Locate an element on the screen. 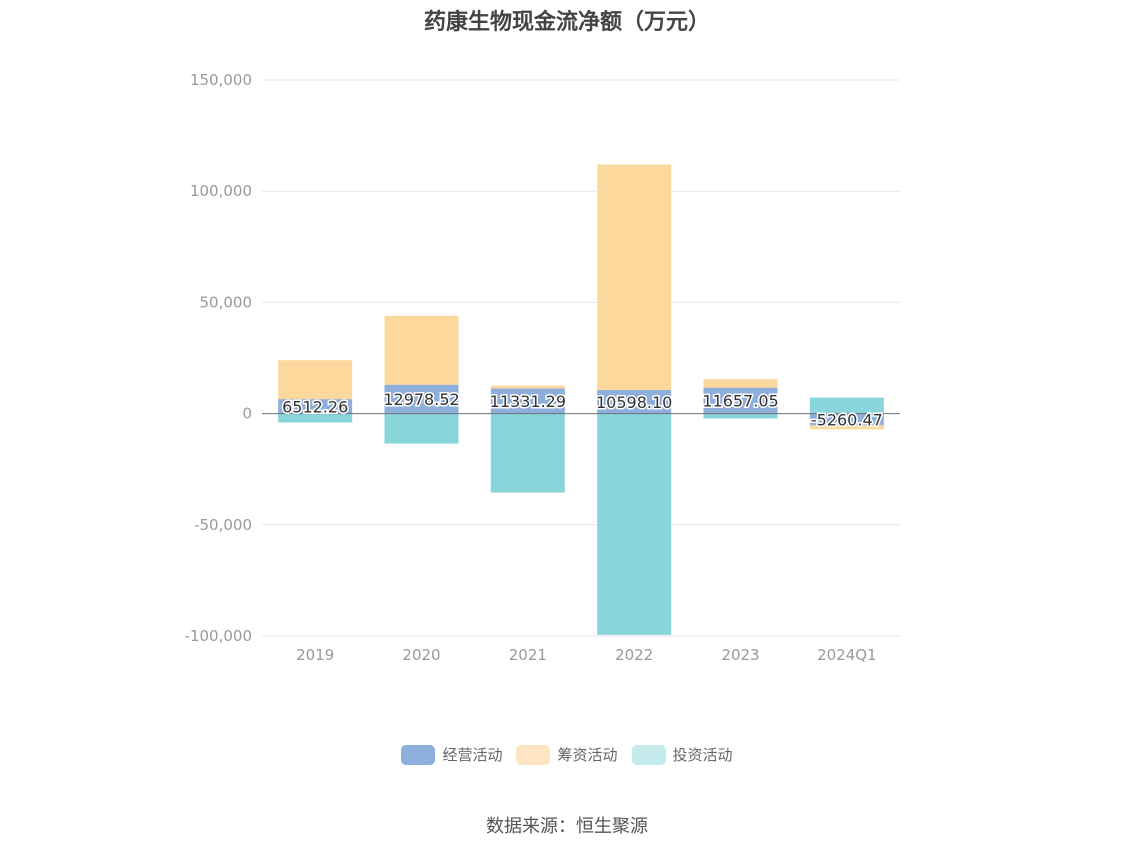 Image resolution: width=1134 pixels, height=849 pixels. data-label: 11657.05 is located at coordinates (740, 401).